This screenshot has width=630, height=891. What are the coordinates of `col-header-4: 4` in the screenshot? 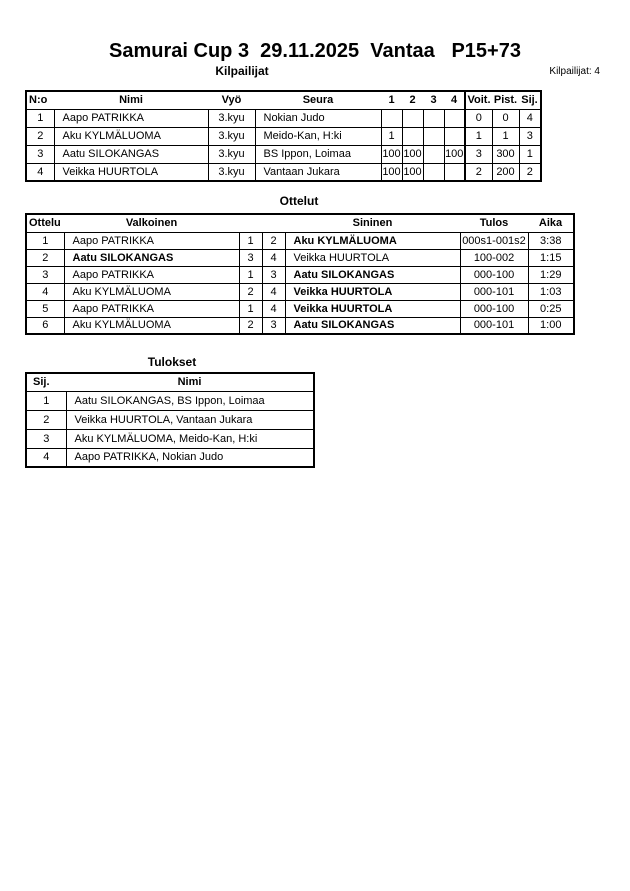 It's located at (454, 100).